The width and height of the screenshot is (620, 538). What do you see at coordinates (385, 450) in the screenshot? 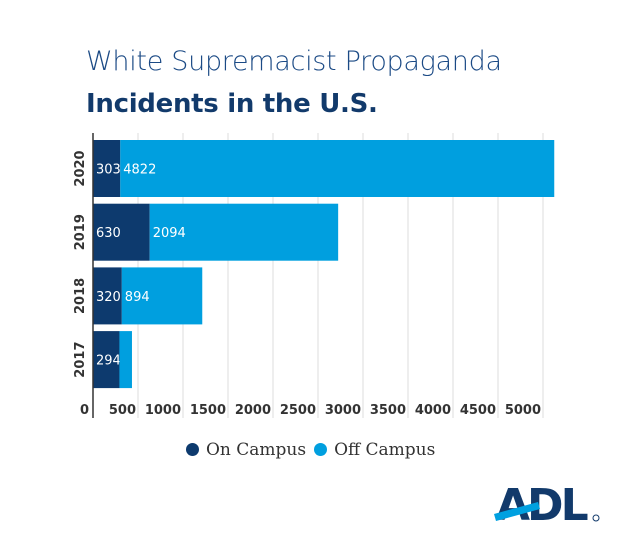
I see `legend-label: Off Campus` at bounding box center [385, 450].